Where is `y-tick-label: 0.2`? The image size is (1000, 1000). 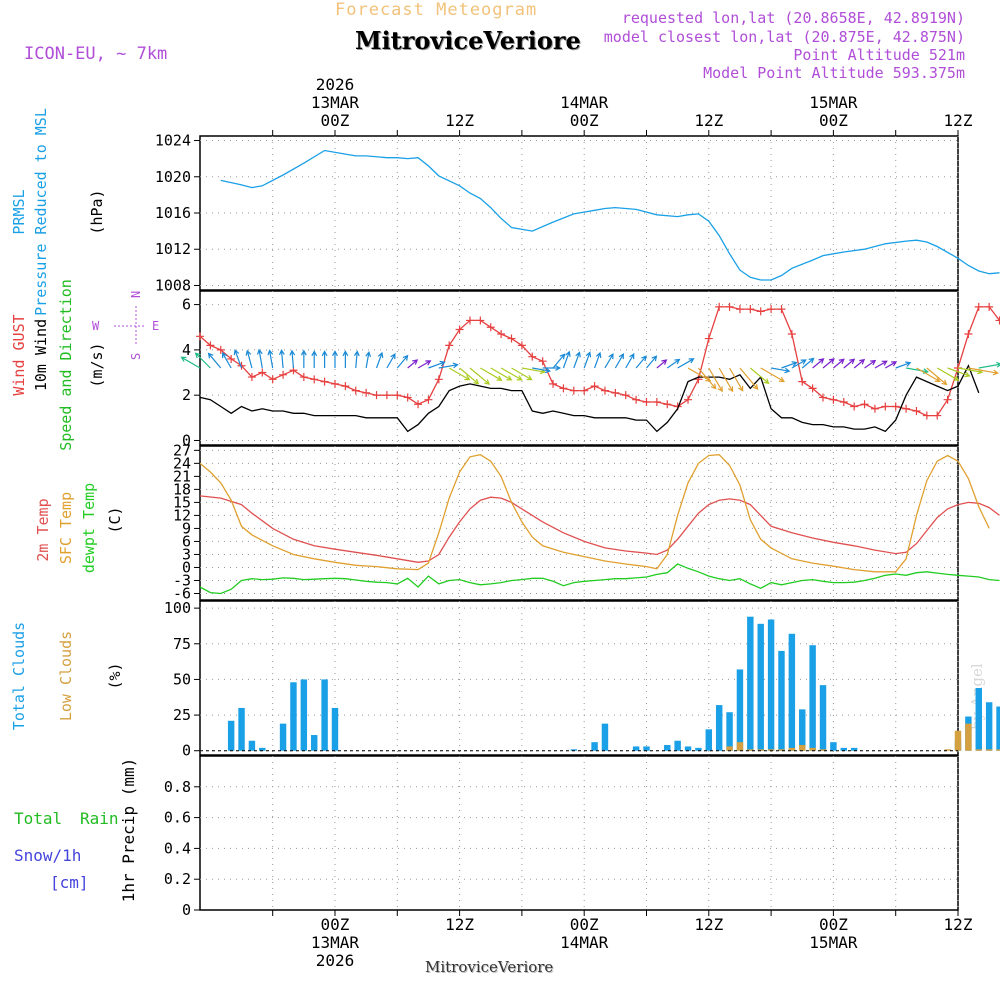 y-tick-label: 0.2 is located at coordinates (177, 879).